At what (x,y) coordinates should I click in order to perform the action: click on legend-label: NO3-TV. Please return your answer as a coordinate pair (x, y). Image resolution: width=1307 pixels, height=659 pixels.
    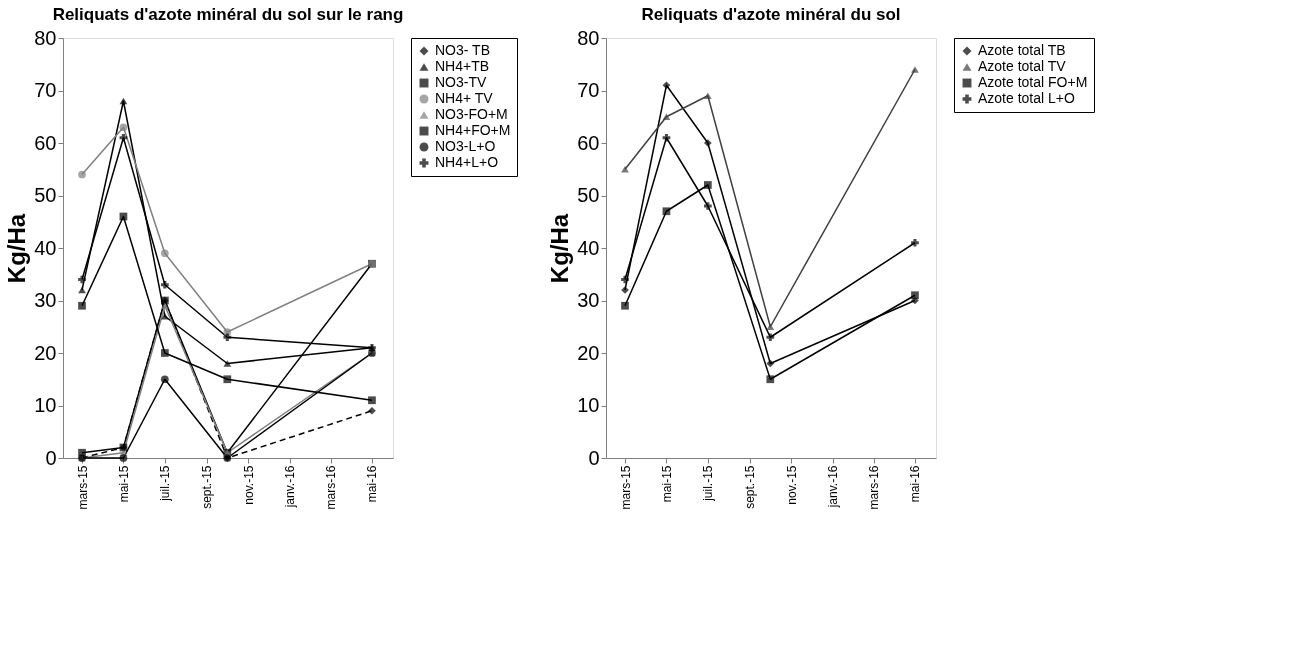
    Looking at the image, I should click on (461, 82).